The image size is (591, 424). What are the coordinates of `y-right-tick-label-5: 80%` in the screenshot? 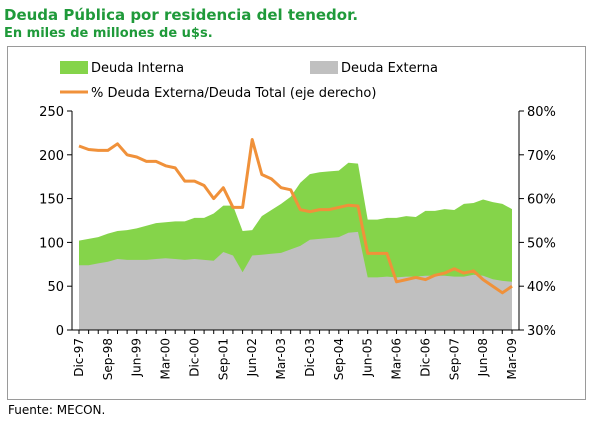 It's located at (541, 112).